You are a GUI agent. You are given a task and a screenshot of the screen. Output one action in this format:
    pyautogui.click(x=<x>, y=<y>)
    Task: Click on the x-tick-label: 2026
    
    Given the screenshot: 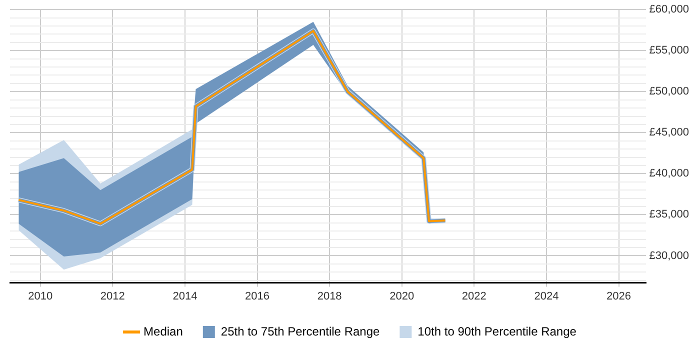 What is the action you would take?
    pyautogui.click(x=619, y=296)
    